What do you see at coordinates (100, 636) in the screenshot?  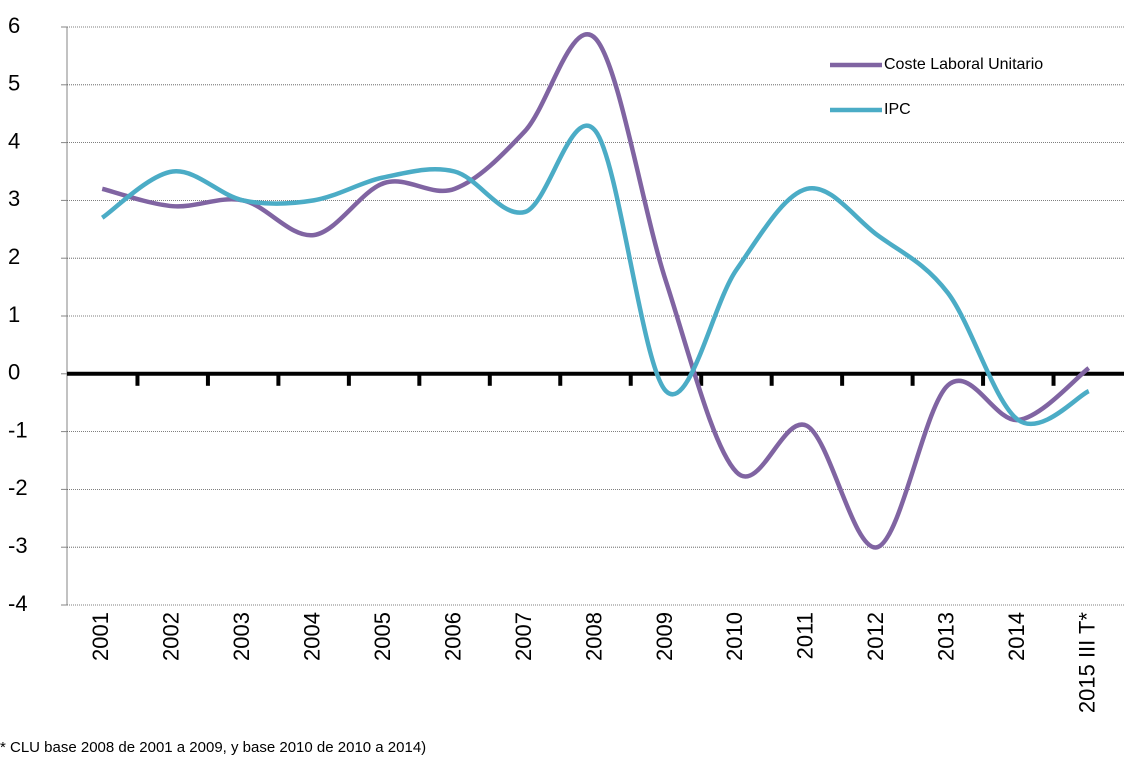 I see `x-tick-label: 2001` at bounding box center [100, 636].